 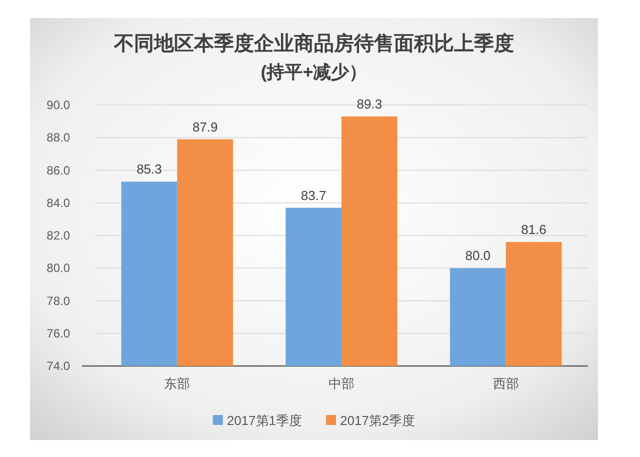 What do you see at coordinates (58, 235) in the screenshot?
I see `y-tick-label: 82.0` at bounding box center [58, 235].